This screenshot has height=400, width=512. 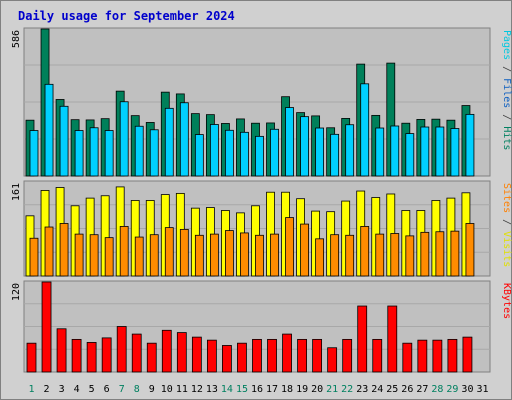 What do you see at coordinates (242, 389) in the screenshot?
I see `day-label-15: 15` at bounding box center [242, 389].